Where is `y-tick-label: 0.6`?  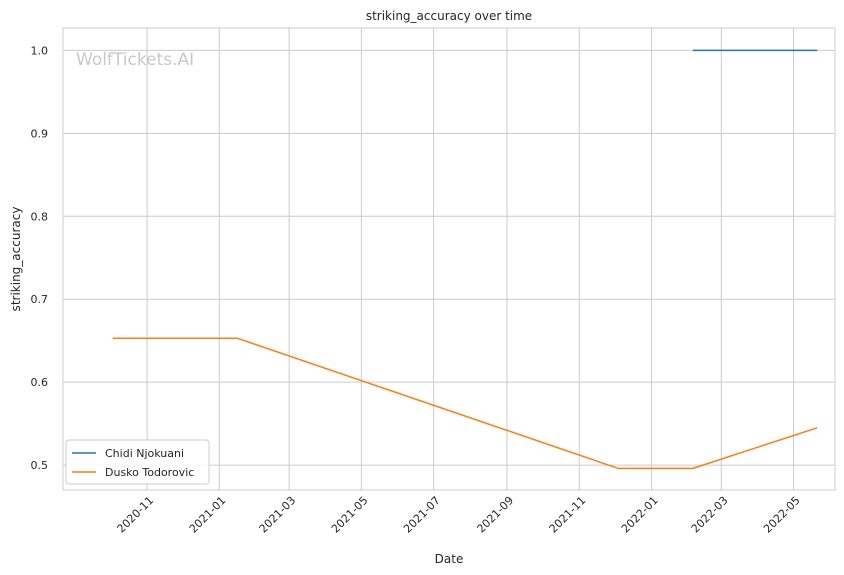 y-tick-label: 0.6 is located at coordinates (40, 382).